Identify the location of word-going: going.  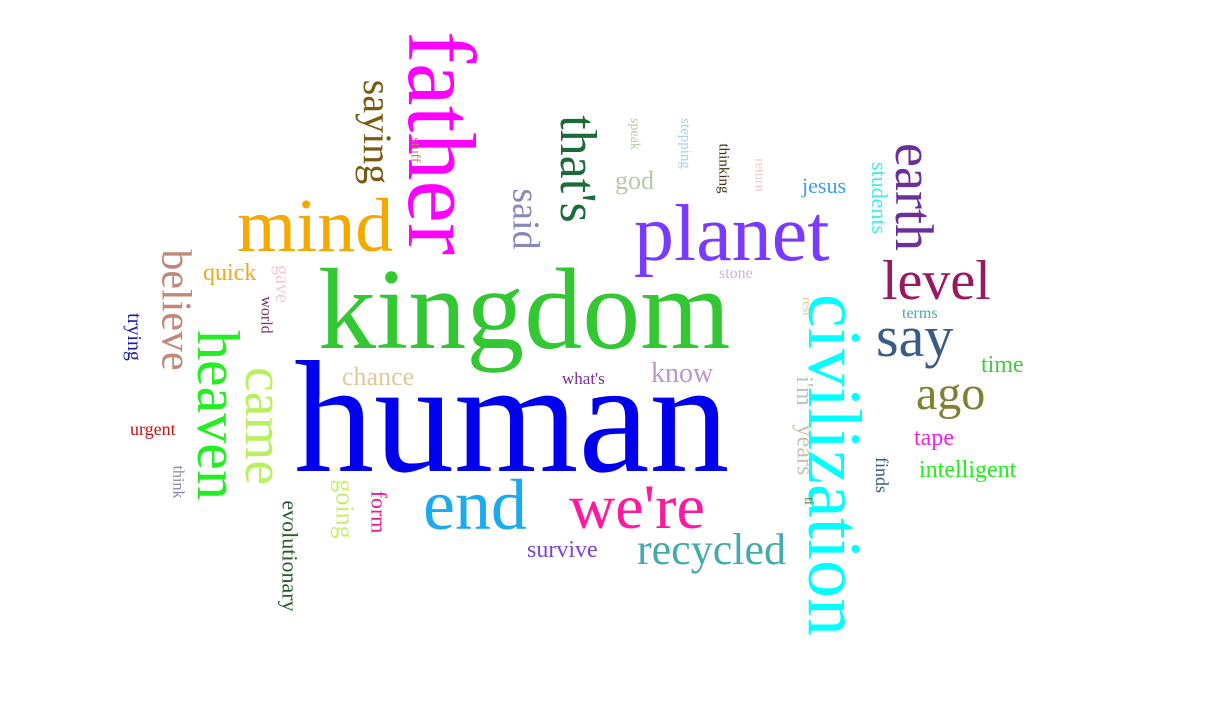
(345, 509).